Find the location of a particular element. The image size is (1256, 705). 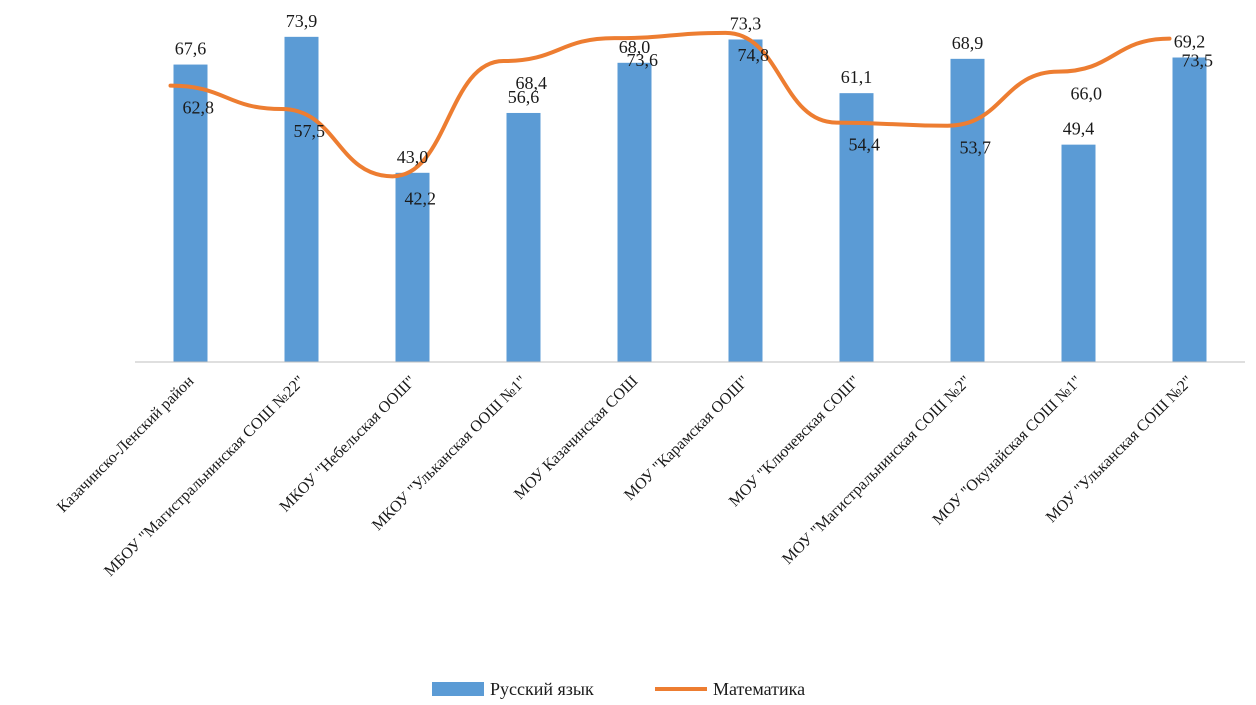

x-tick-label-4: МОУ Казачинская СОШ is located at coordinates (576, 438).